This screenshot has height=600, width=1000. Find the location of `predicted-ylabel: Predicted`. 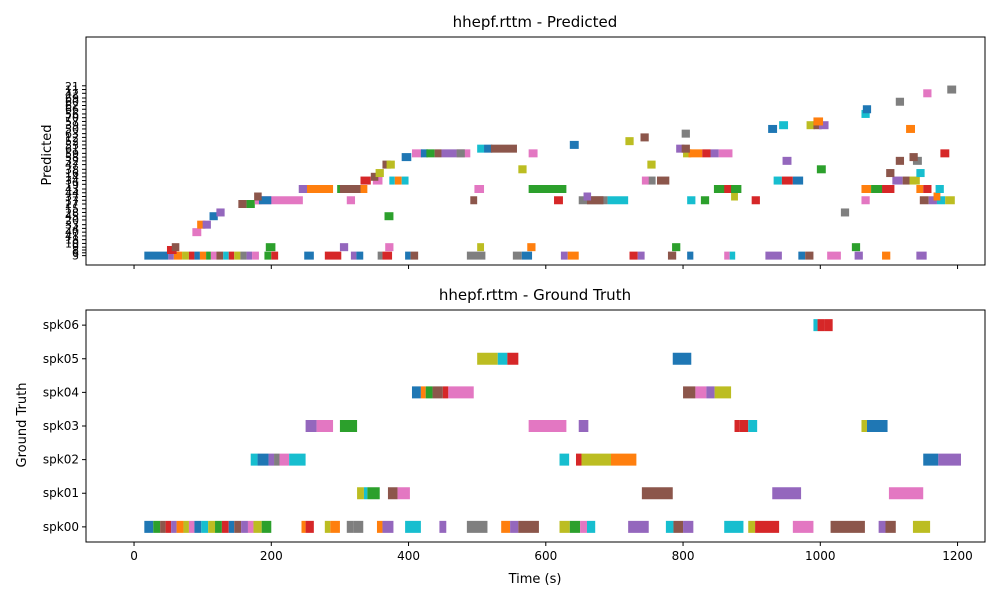

predicted-ylabel: Predicted is located at coordinates (47, 154).